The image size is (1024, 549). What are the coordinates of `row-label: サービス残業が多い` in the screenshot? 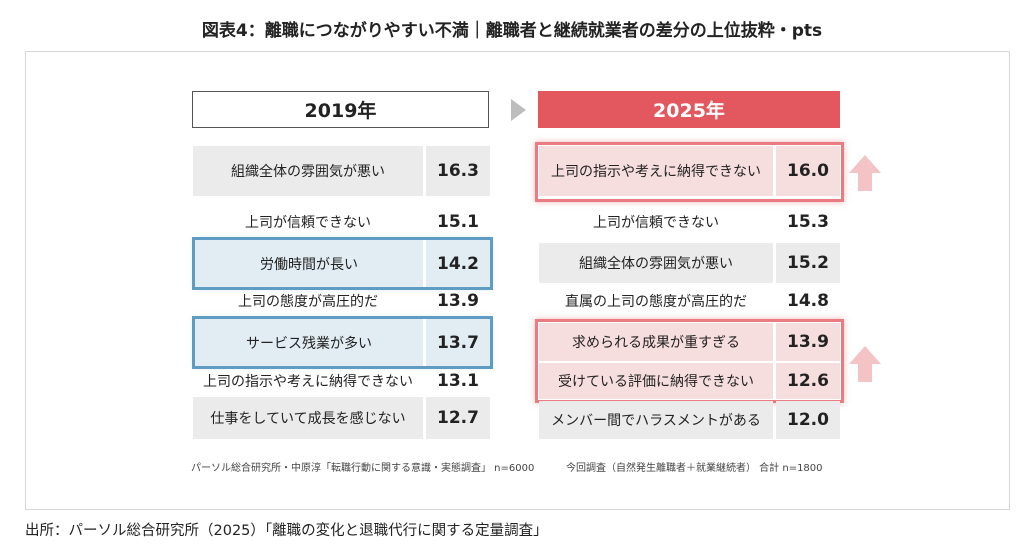 It's located at (309, 342).